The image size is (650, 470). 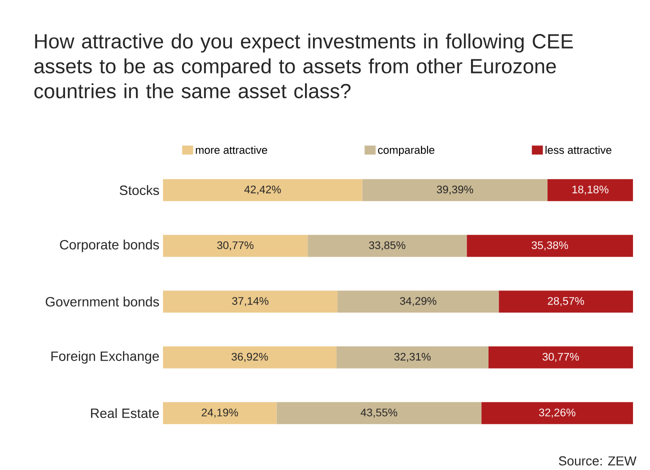 I want to click on data-label: 42,42%, so click(x=262, y=190).